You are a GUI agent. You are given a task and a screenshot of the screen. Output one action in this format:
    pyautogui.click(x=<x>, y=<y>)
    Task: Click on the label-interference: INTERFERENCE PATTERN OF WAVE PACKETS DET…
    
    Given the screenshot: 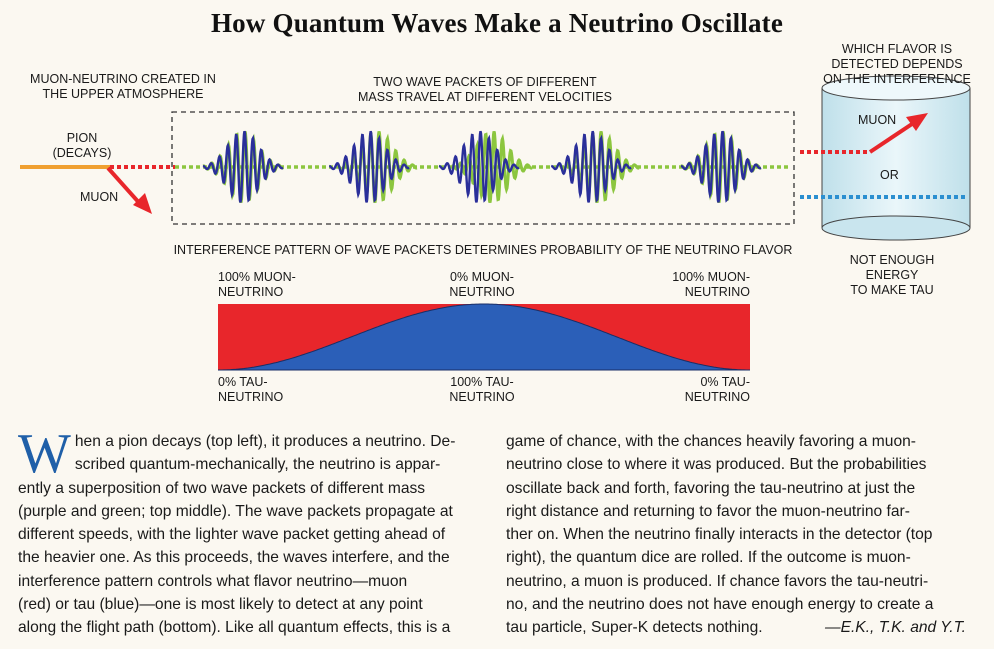 What is the action you would take?
    pyautogui.click(x=483, y=250)
    